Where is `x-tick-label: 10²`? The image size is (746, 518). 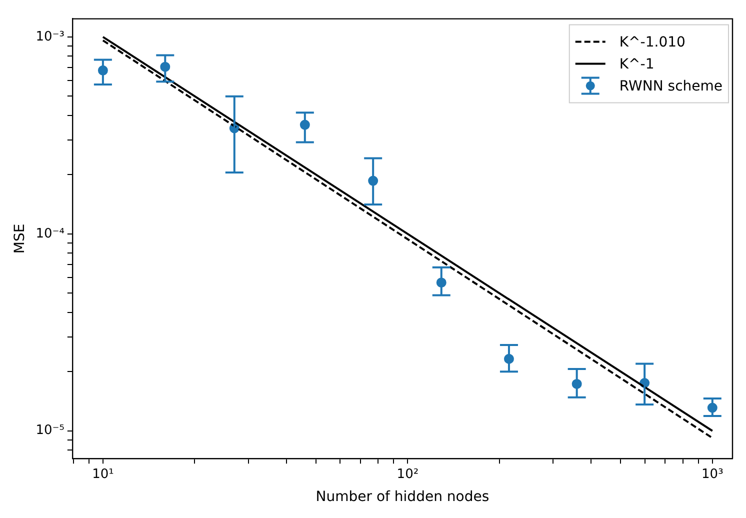 x-tick-label: 10² is located at coordinates (407, 474).